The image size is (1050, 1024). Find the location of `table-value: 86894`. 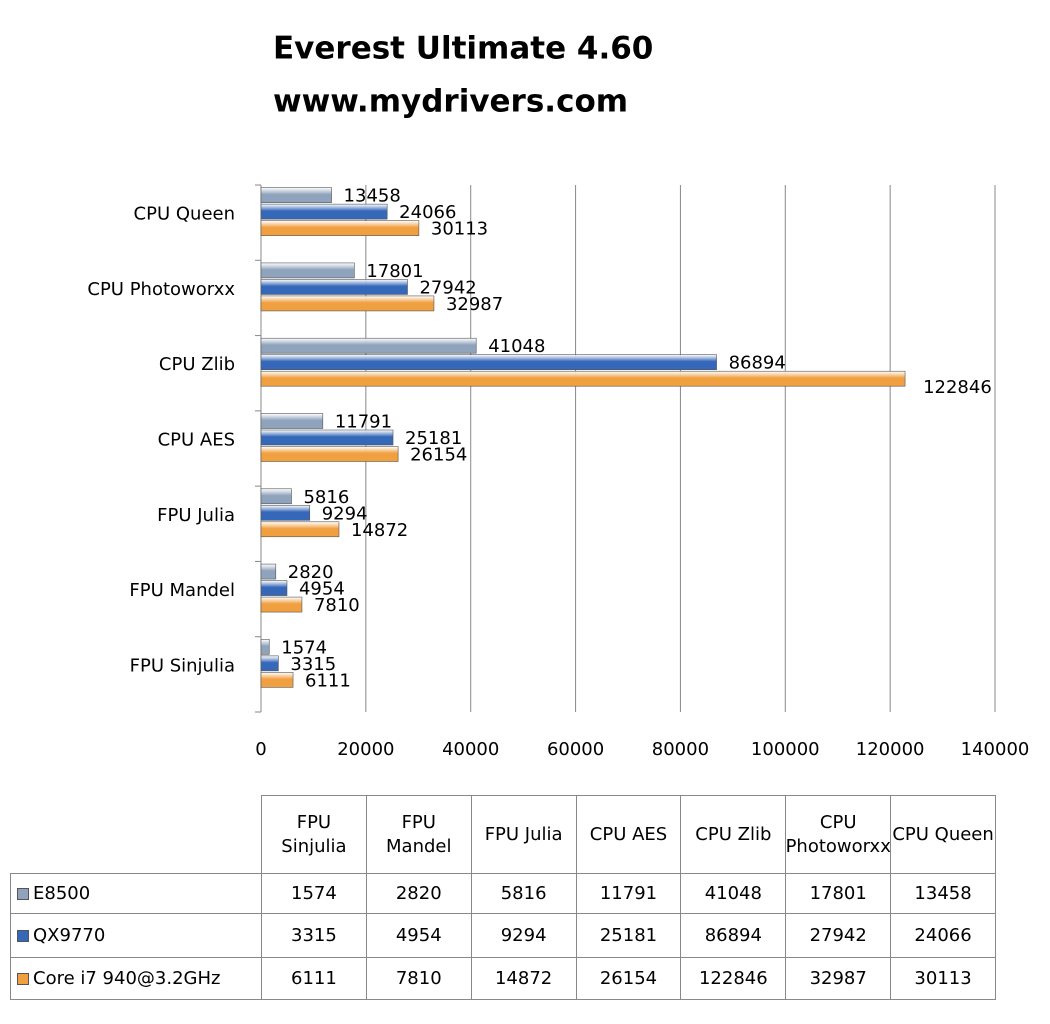

table-value: 86894 is located at coordinates (733, 936).